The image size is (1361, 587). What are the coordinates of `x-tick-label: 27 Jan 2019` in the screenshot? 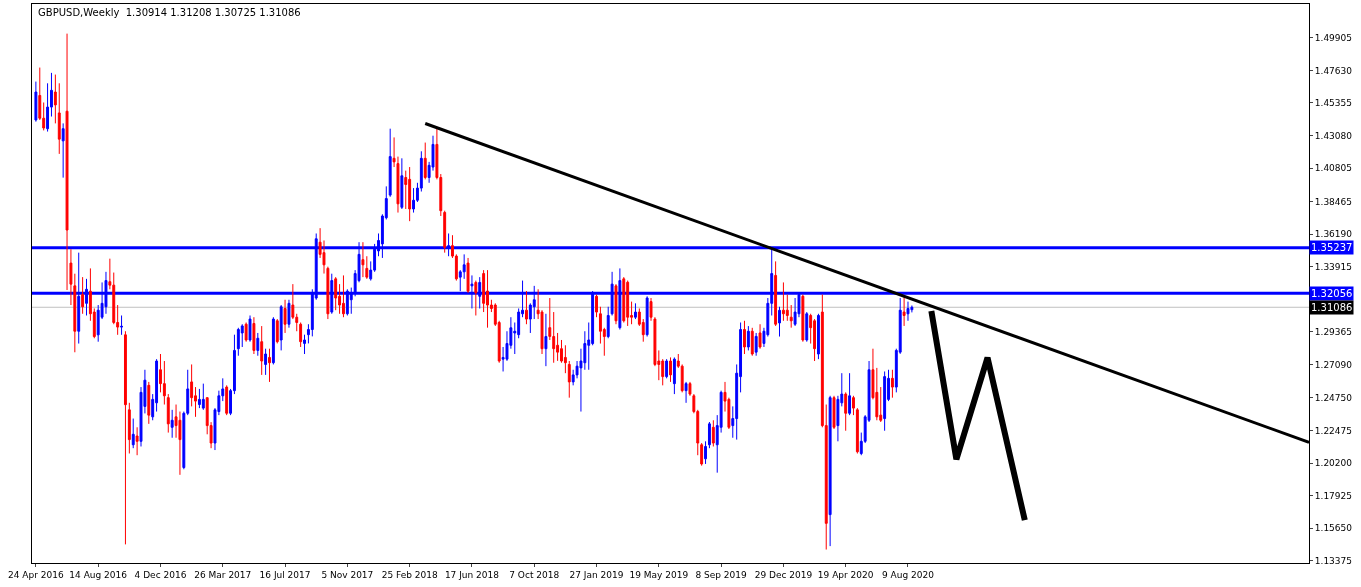 It's located at (596, 574).